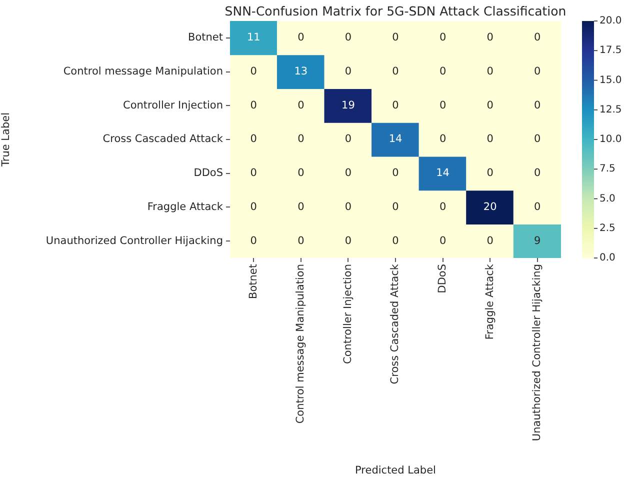  I want to click on color-bar-label: 7.5, so click(608, 169).